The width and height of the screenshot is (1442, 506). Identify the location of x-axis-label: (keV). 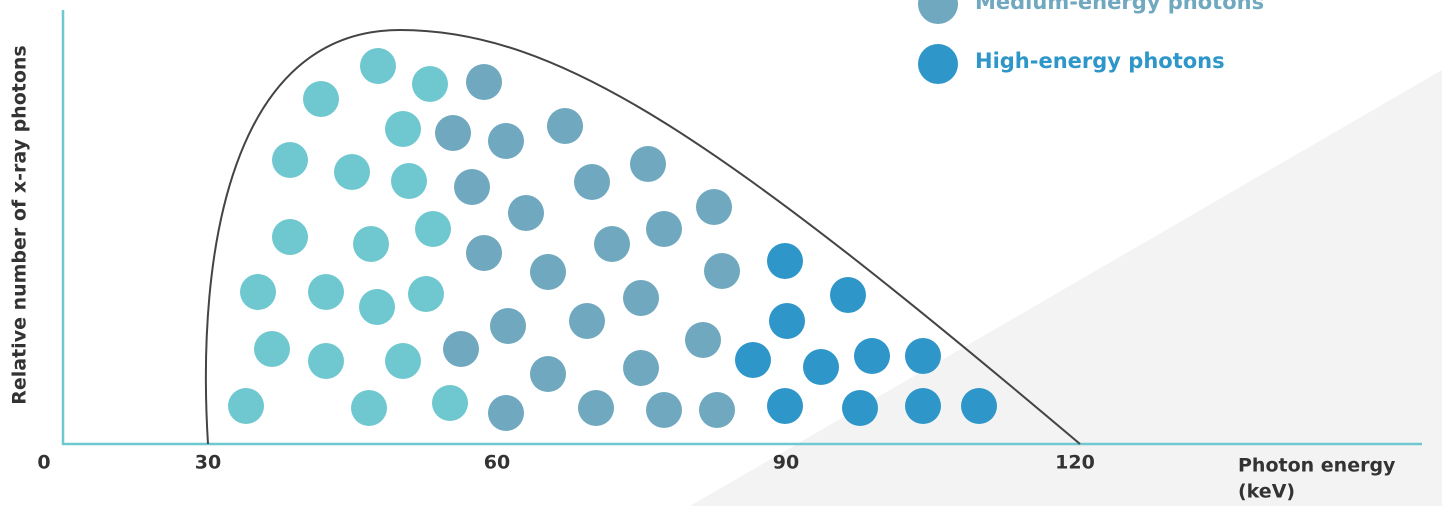
(1266, 492).